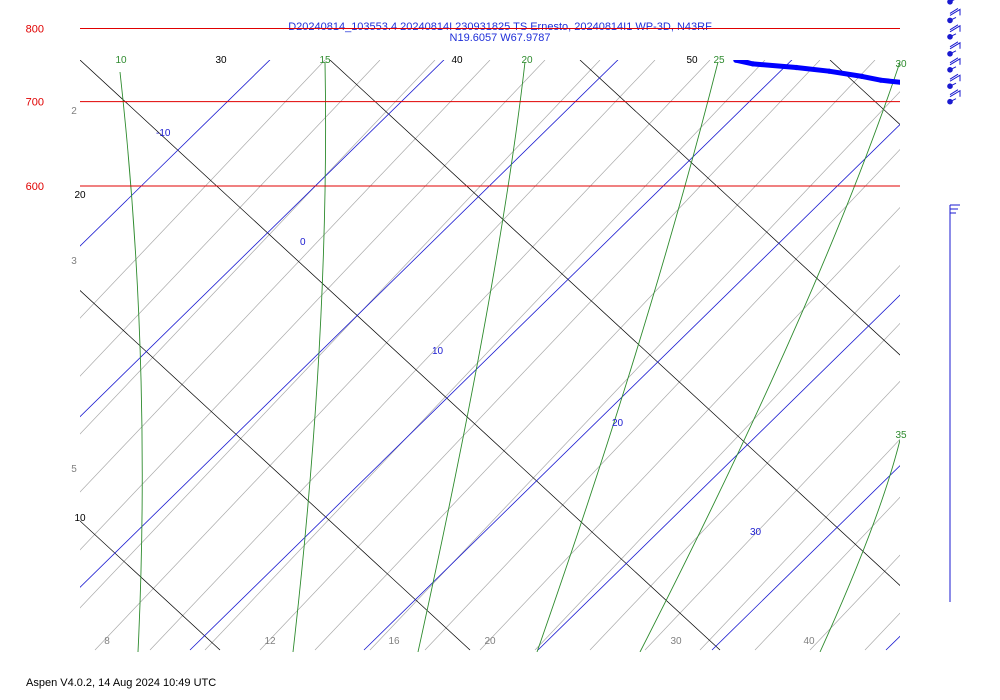  I want to click on dry-adiabat-label: 30, so click(221, 60).